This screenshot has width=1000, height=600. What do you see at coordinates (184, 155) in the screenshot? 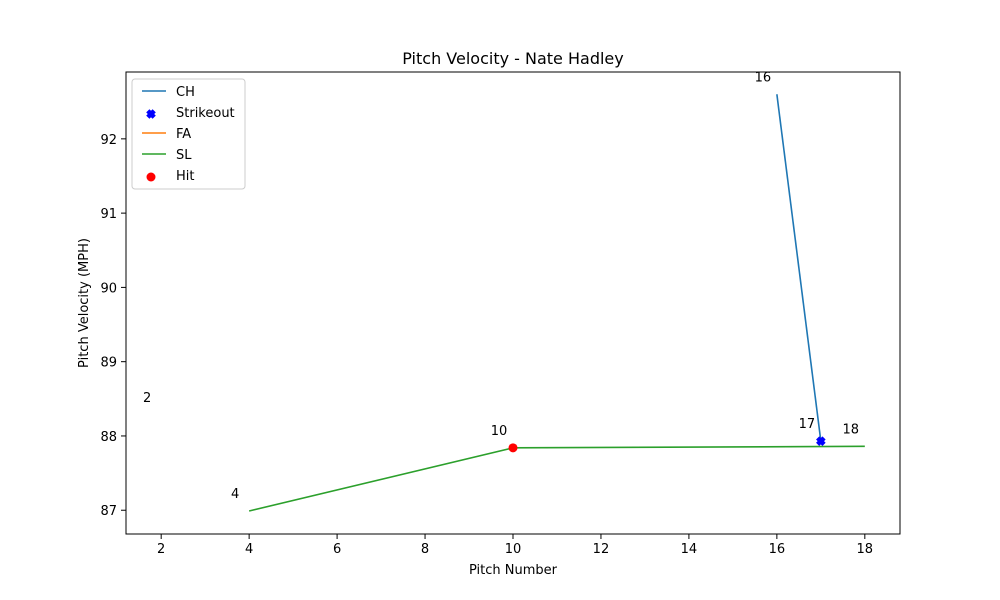
I see `legend-label-sl: SL` at bounding box center [184, 155].